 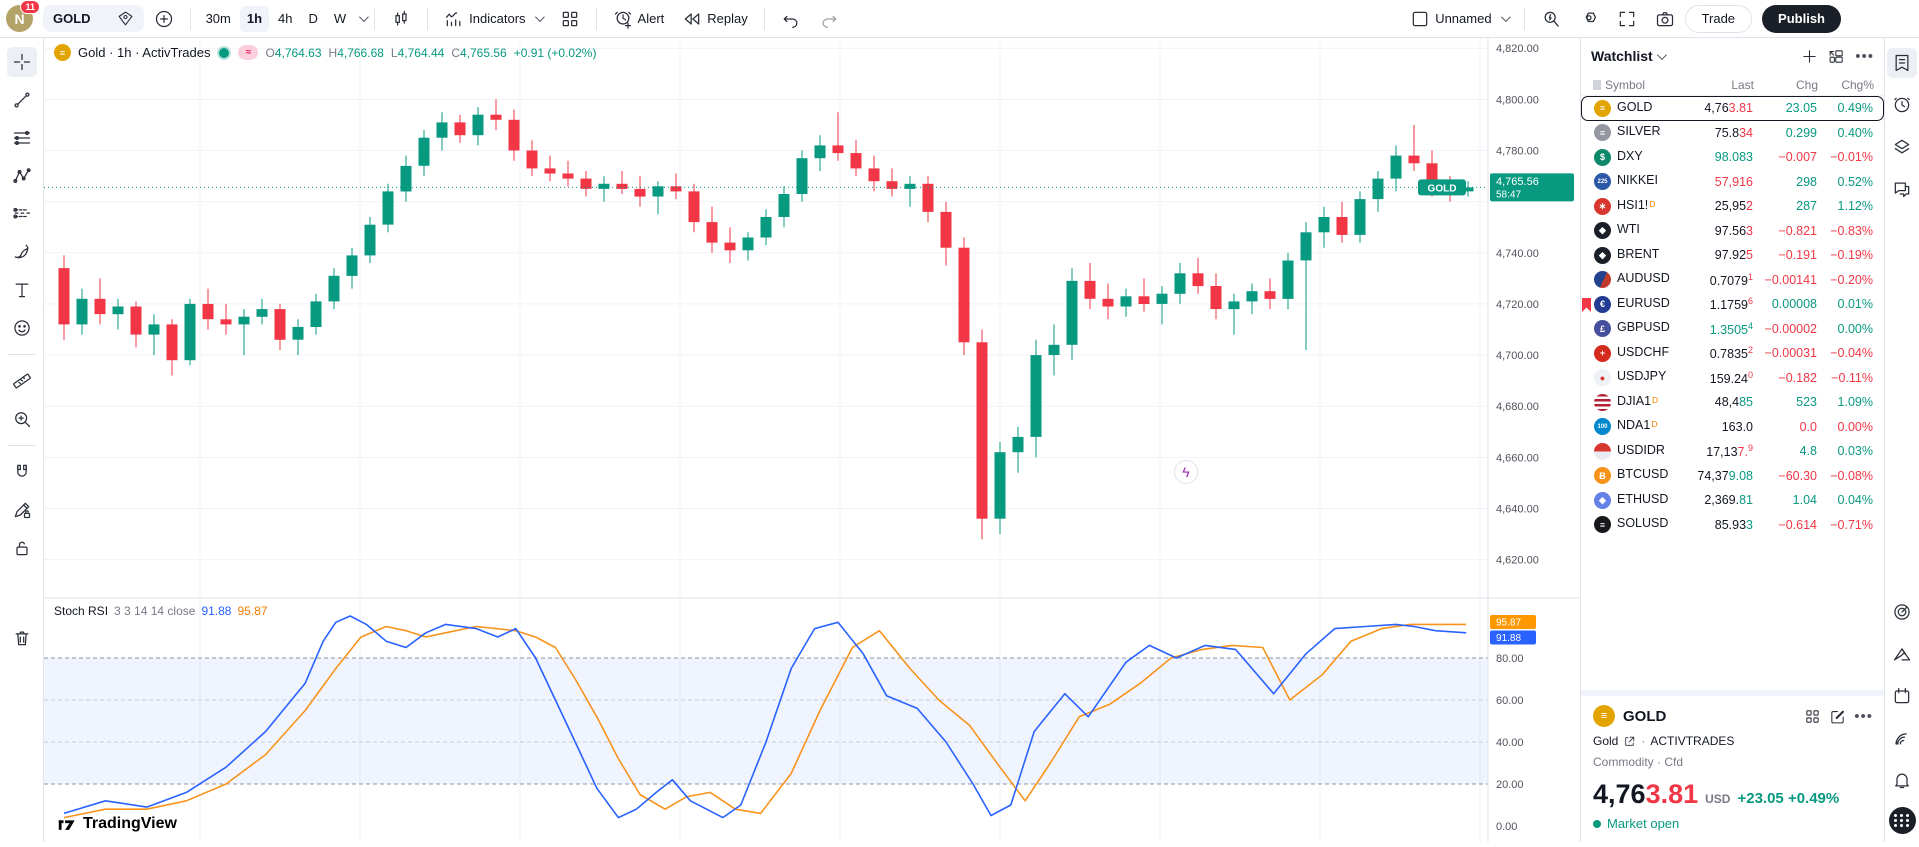 I want to click on indicator-dot-toggle, so click(x=224, y=52).